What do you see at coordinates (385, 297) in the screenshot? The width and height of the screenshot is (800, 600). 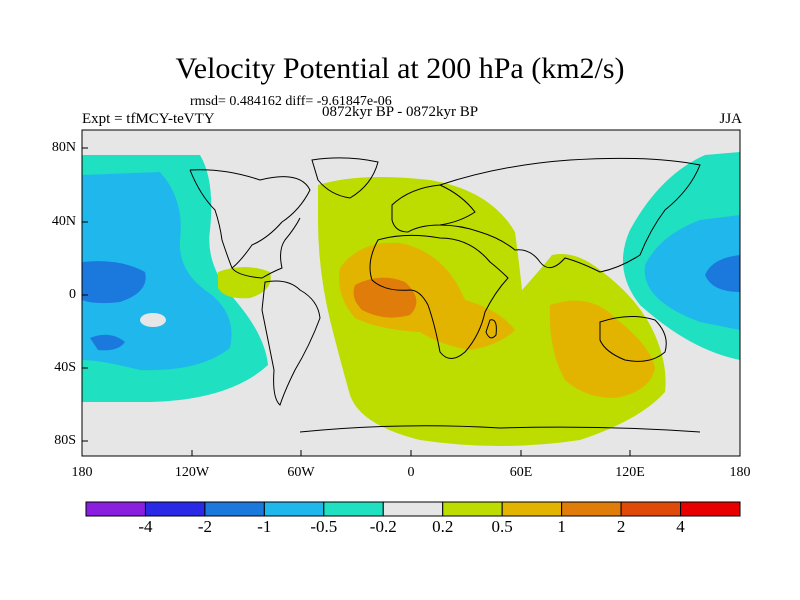 I see `contour-pos-1-africa` at bounding box center [385, 297].